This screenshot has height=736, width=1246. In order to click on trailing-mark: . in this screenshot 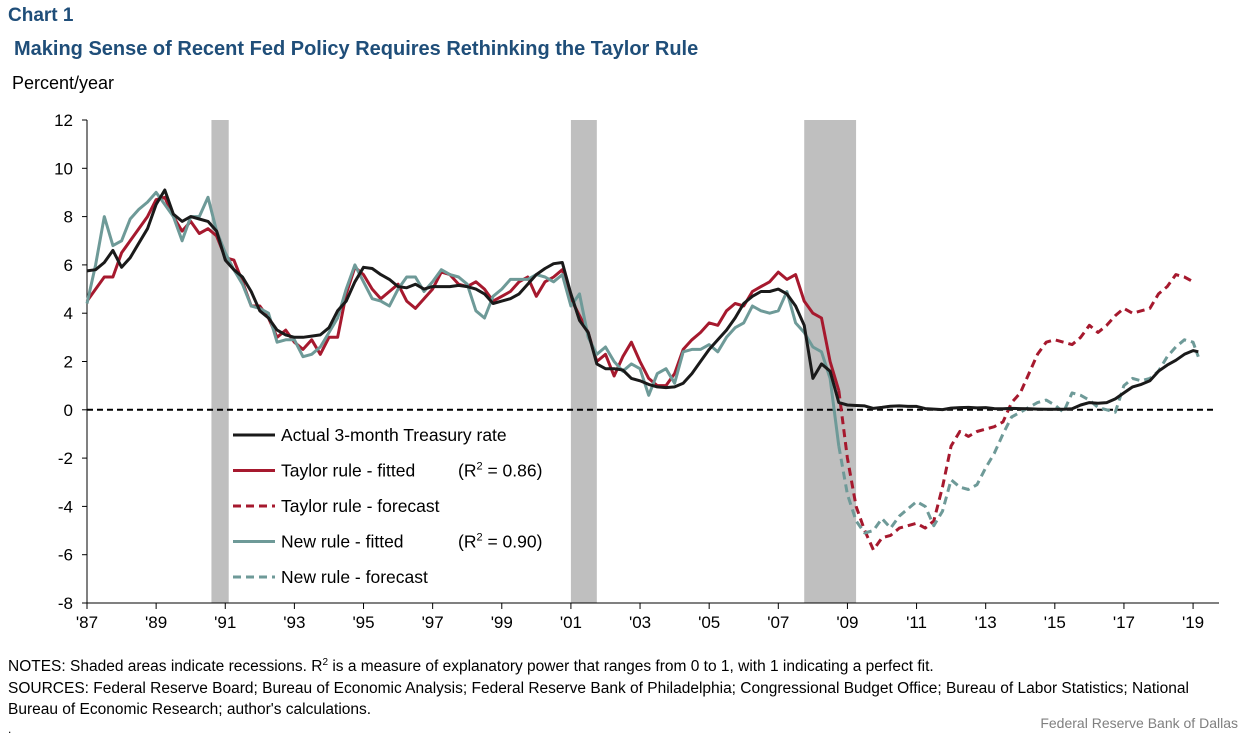, I will do `click(10, 729)`.